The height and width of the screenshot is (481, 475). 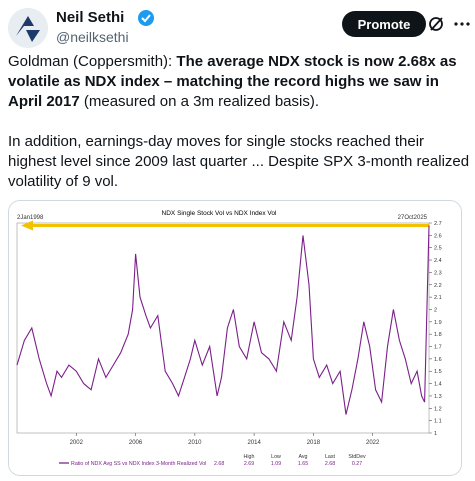 I want to click on y-tick-label: 2.2, so click(x=438, y=286).